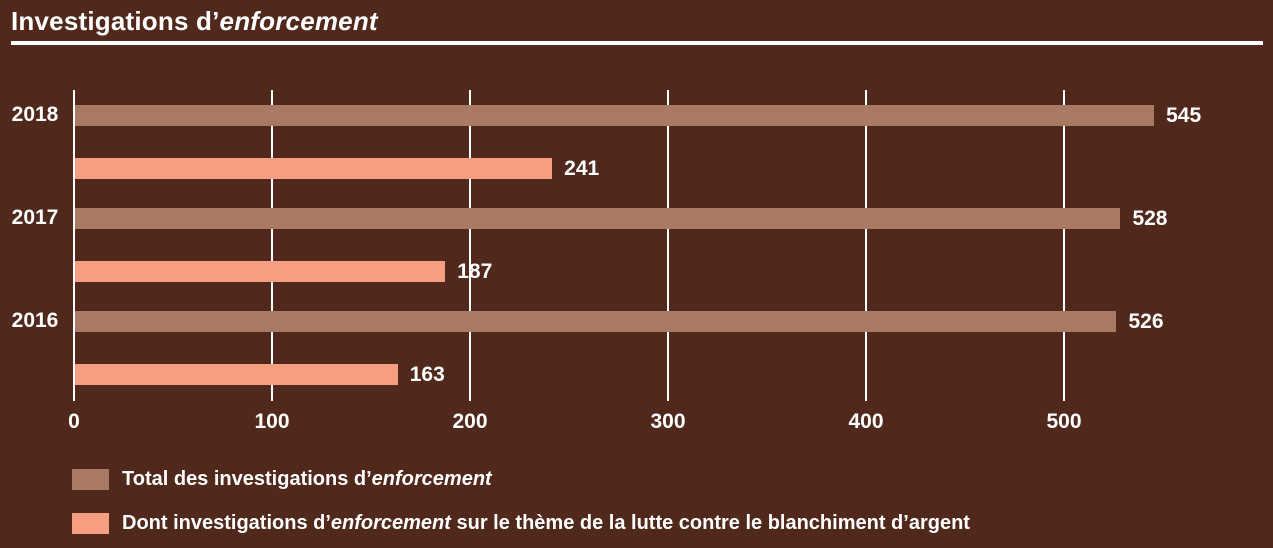 Image resolution: width=1273 pixels, height=548 pixels. Describe the element at coordinates (1184, 115) in the screenshot. I see `bar-value-label-total-2018: 545` at that location.